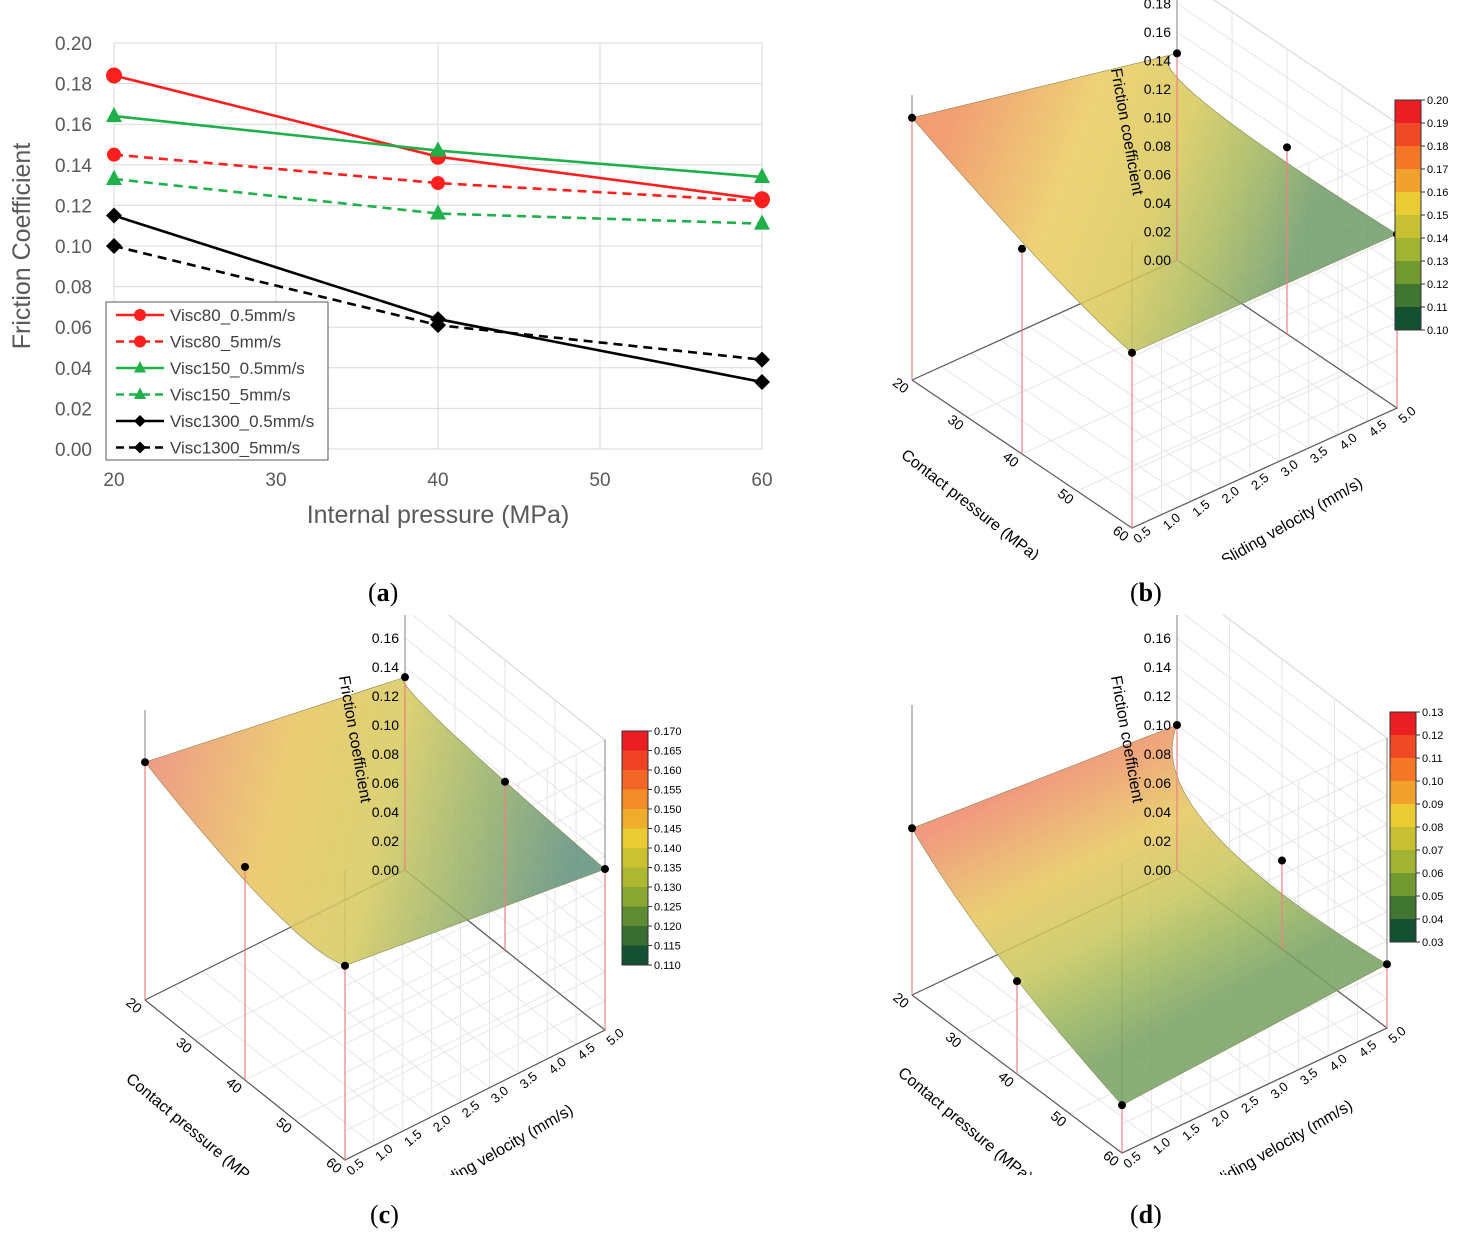 The width and height of the screenshot is (1466, 1236). Describe the element at coordinates (668, 849) in the screenshot. I see `colorbar-label: 0.140` at that location.